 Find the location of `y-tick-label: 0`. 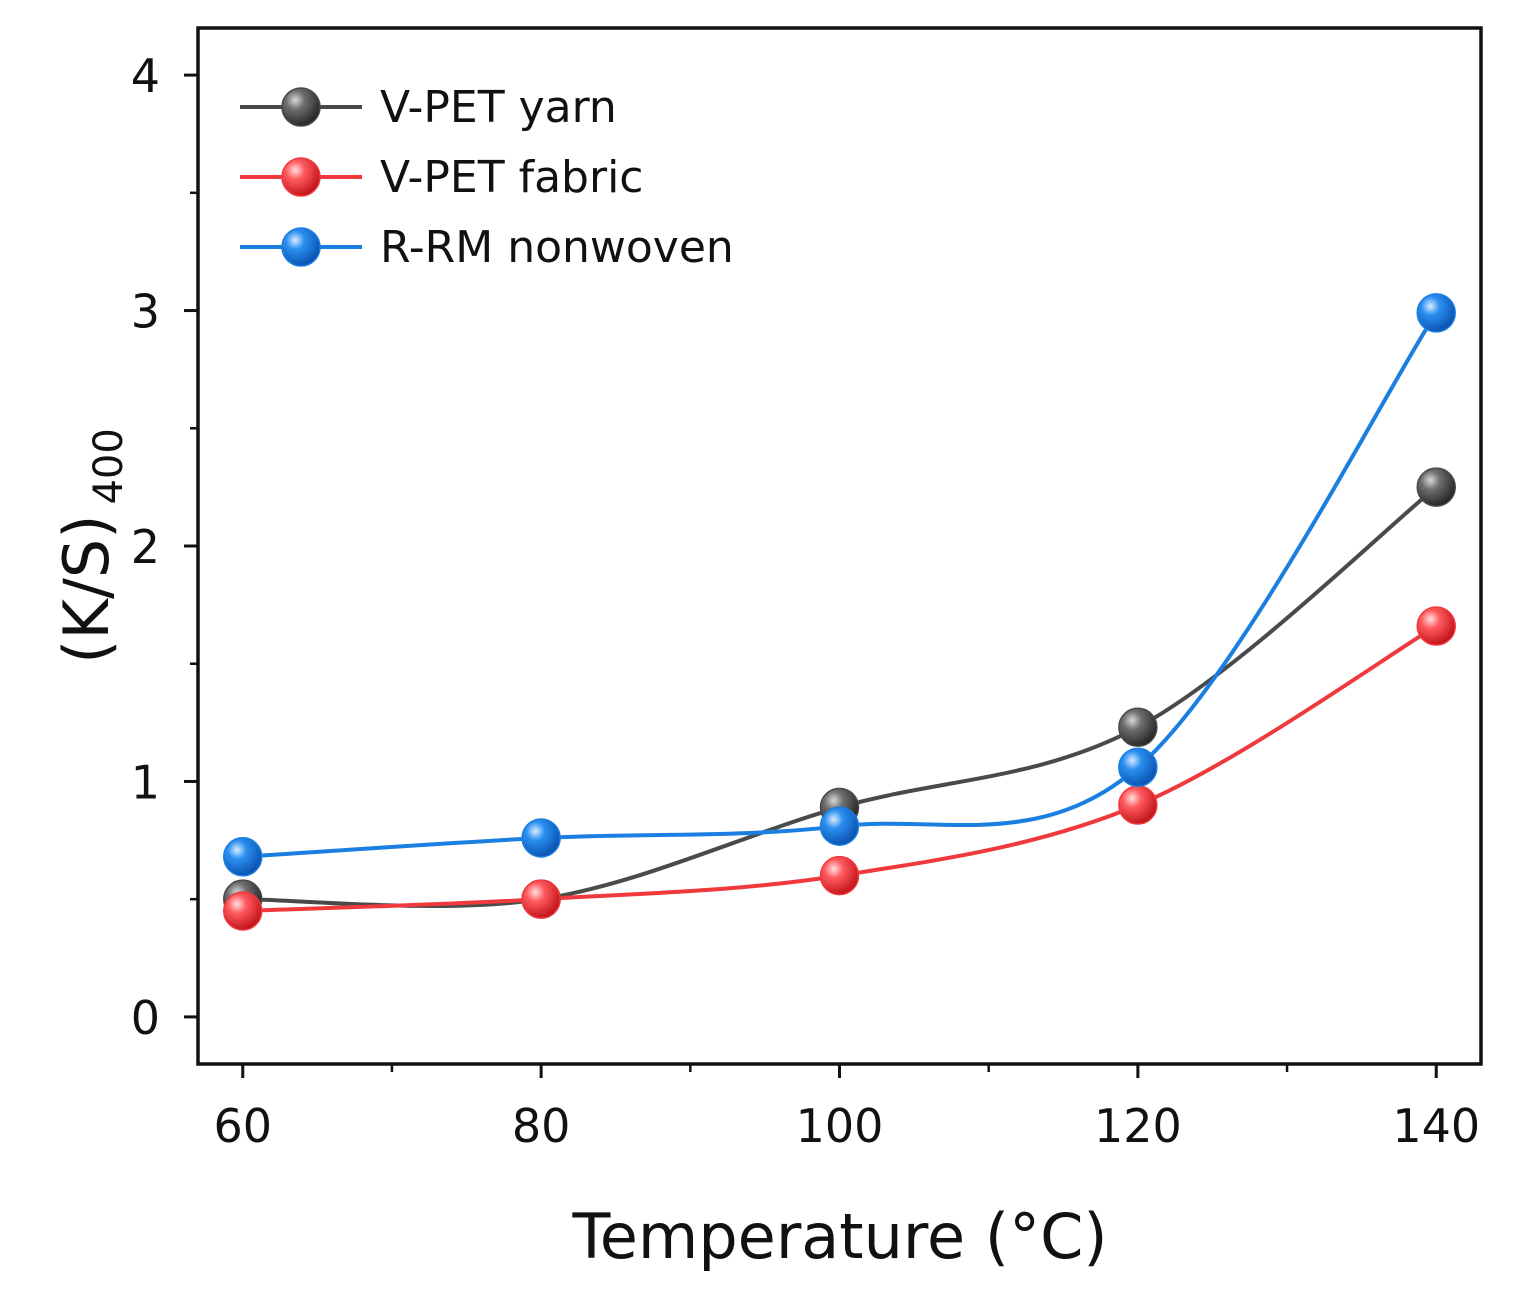

y-tick-label: 0 is located at coordinates (145, 1018).